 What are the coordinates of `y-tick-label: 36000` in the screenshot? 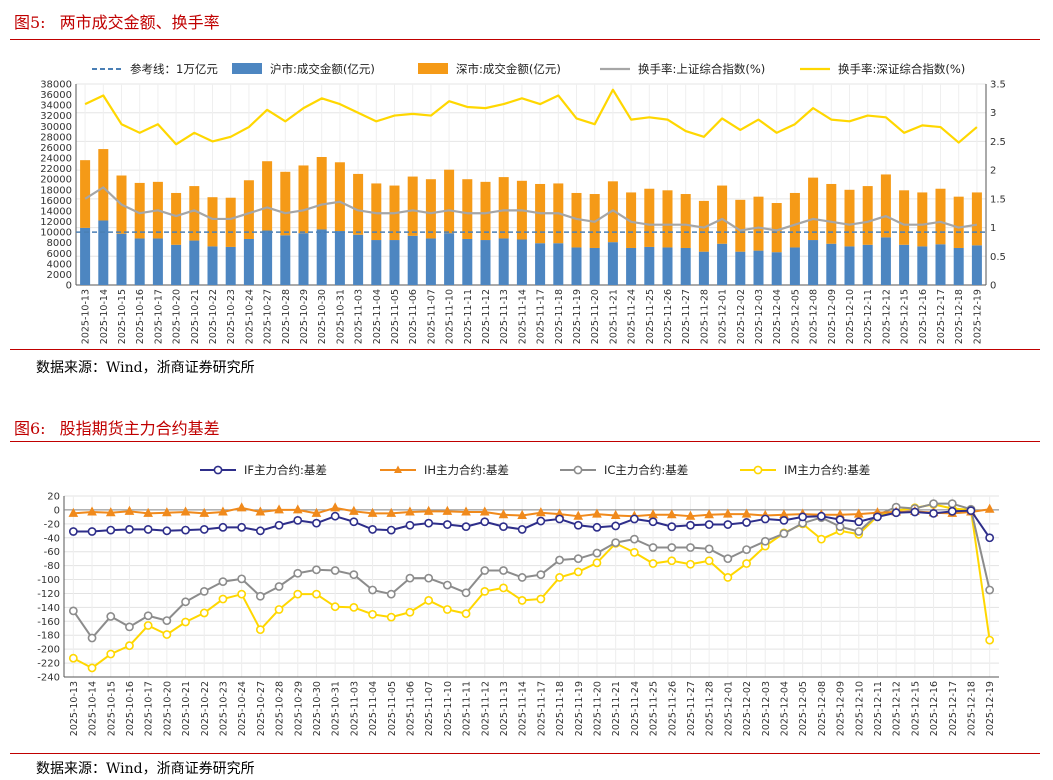 It's located at (56, 95).